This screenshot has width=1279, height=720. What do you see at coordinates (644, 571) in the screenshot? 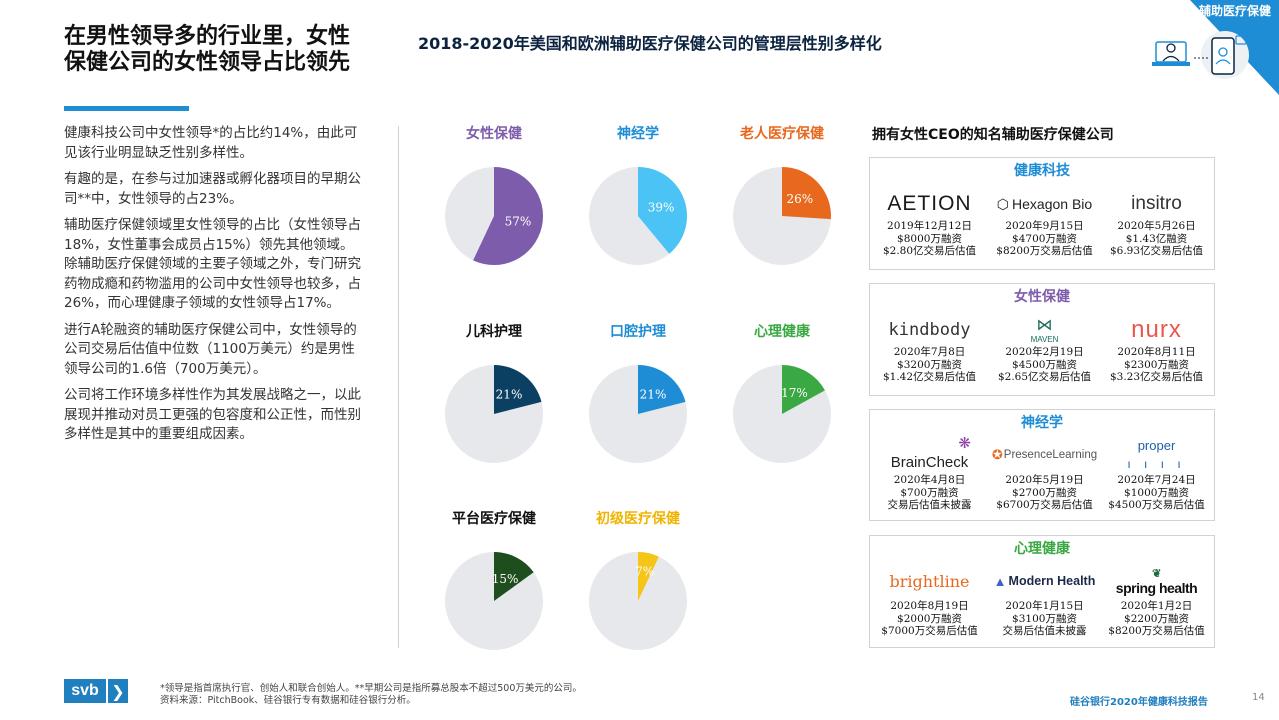
I see `pie-value-label: 7%` at bounding box center [644, 571].